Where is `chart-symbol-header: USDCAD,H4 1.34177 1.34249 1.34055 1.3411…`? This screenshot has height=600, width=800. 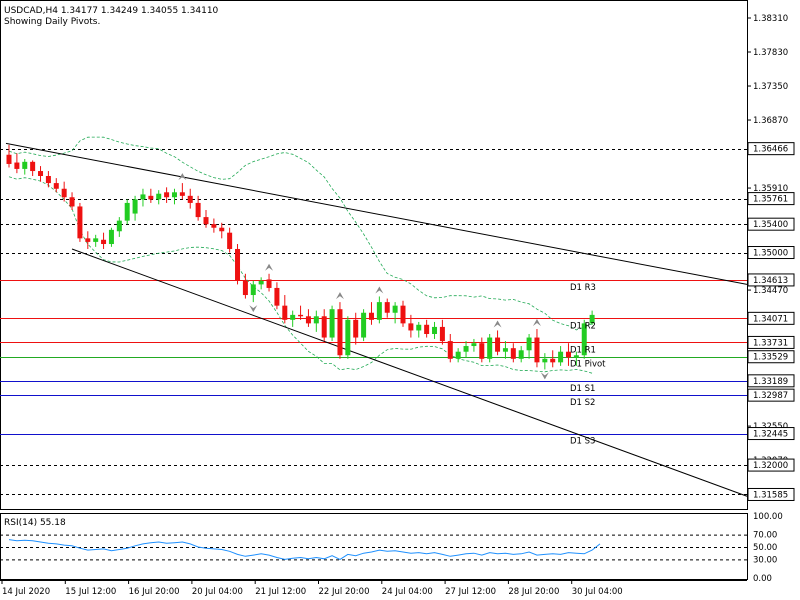
chart-symbol-header: USDCAD,H4 1.34177 1.34249 1.34055 1.3411… is located at coordinates (111, 11).